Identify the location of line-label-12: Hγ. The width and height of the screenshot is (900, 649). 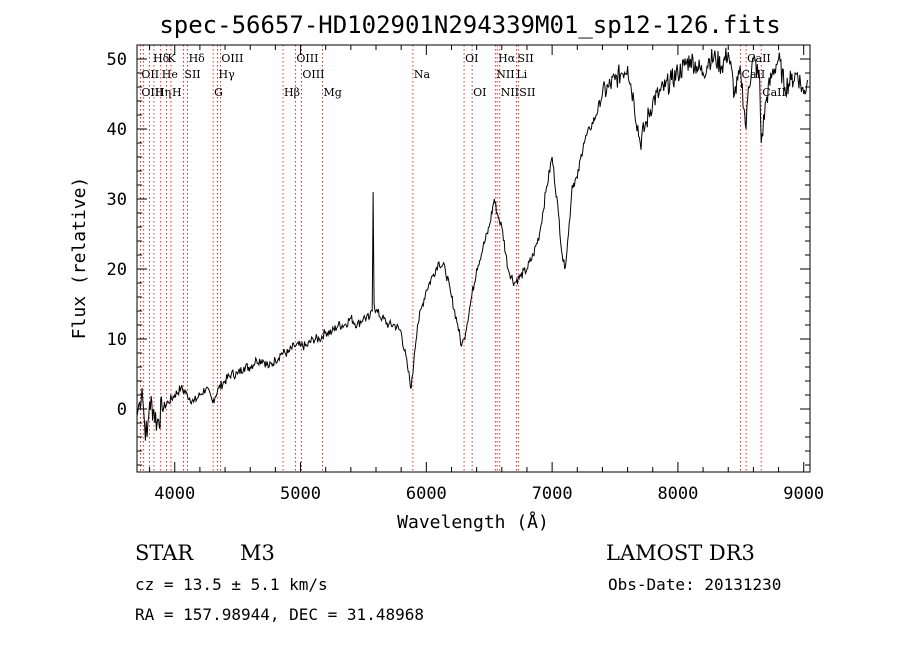
(227, 74).